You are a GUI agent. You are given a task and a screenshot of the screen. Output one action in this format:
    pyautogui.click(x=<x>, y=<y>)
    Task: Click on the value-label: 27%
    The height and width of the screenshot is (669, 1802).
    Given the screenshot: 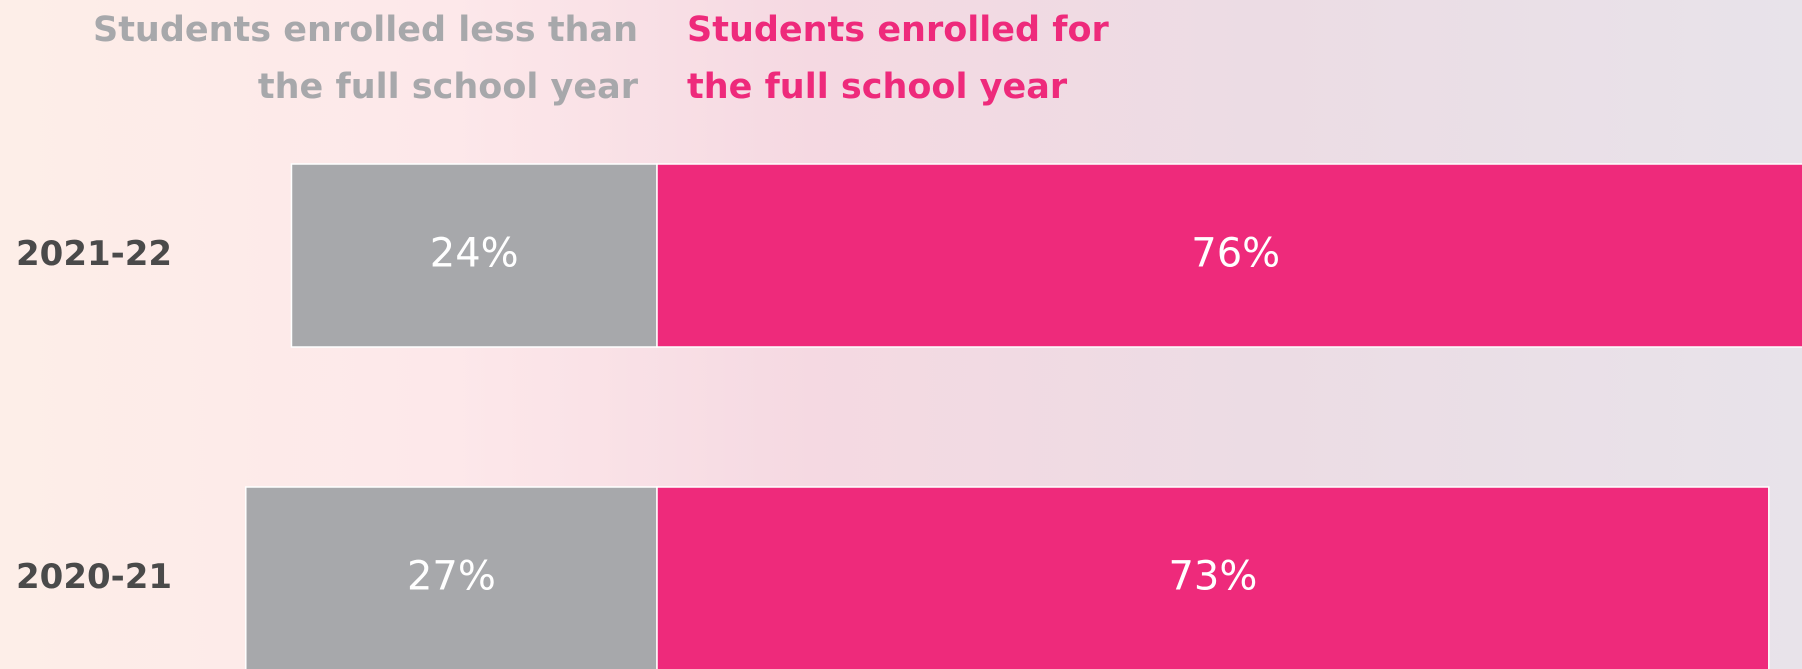 What is the action you would take?
    pyautogui.click(x=451, y=577)
    